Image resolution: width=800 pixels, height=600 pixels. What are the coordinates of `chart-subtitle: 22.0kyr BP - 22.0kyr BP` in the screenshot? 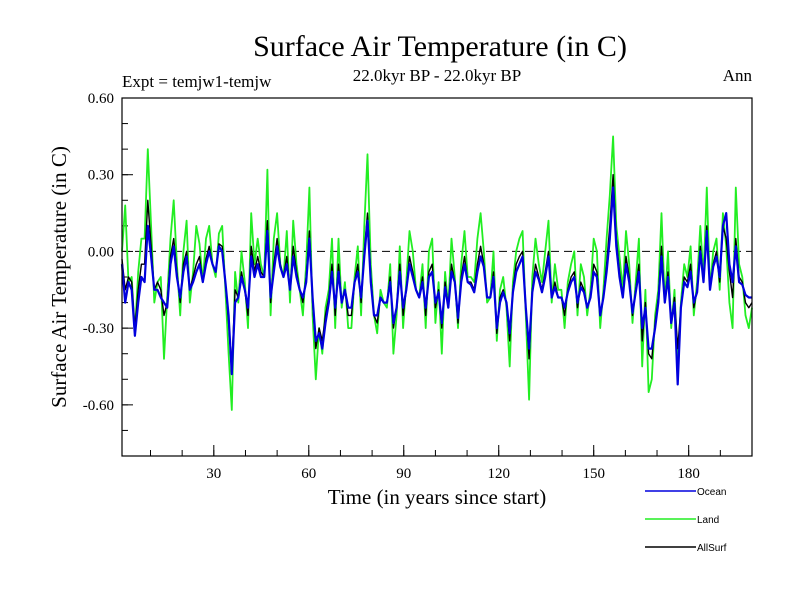 It's located at (437, 75).